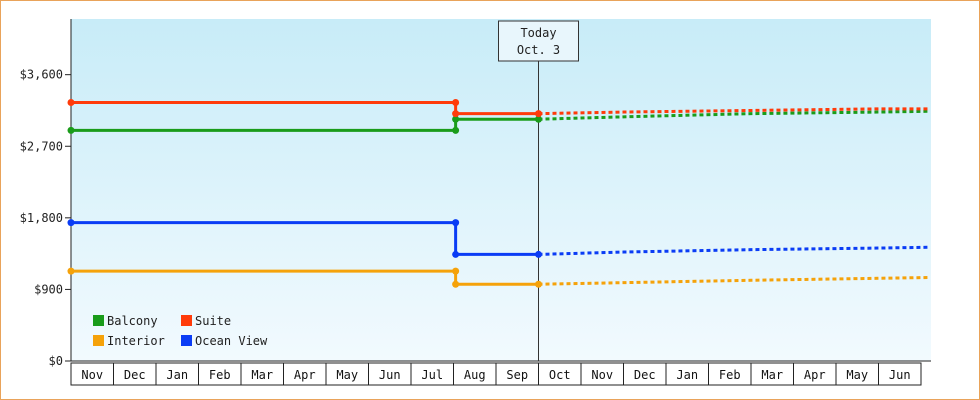  Describe the element at coordinates (56, 361) in the screenshot. I see `y-tick-label: $0` at that location.